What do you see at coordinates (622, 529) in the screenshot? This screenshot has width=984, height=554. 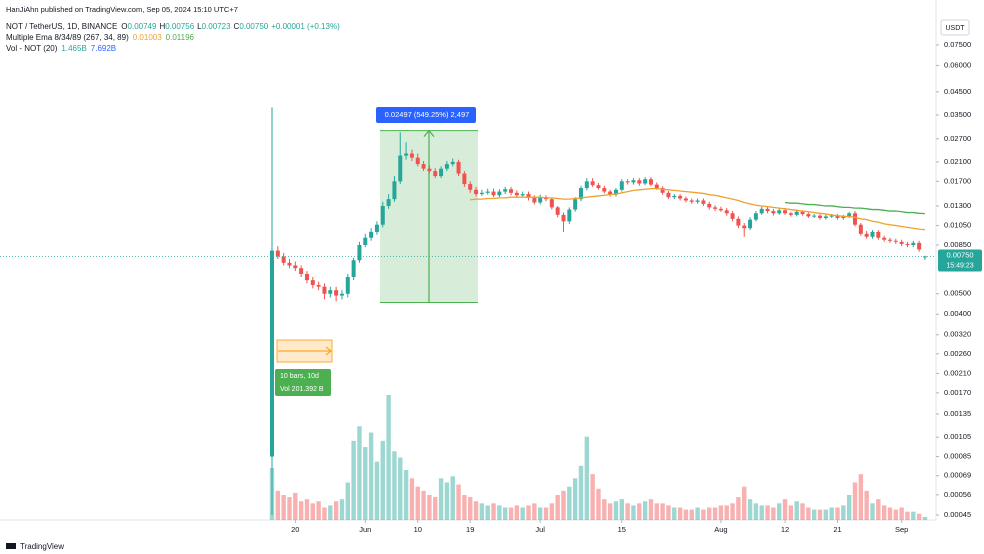 I see `x-tick-label: 15` at bounding box center [622, 529].